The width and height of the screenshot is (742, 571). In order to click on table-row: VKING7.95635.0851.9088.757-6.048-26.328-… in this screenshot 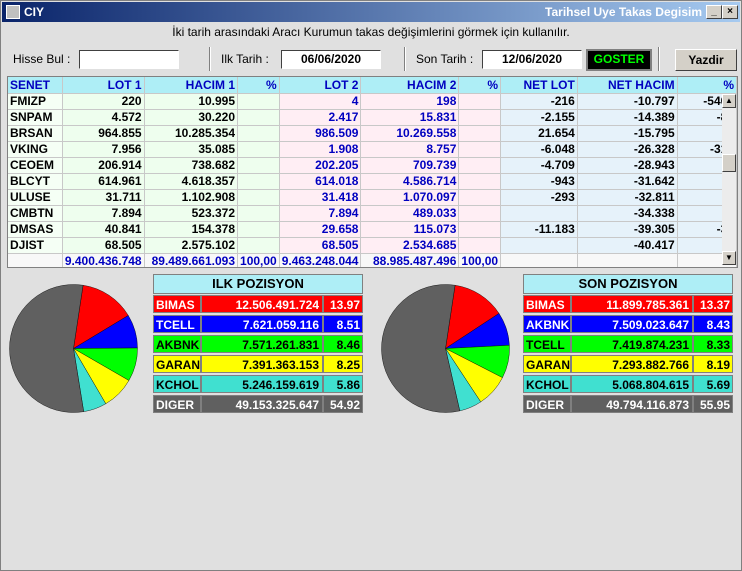, I will do `click(372, 149)`.